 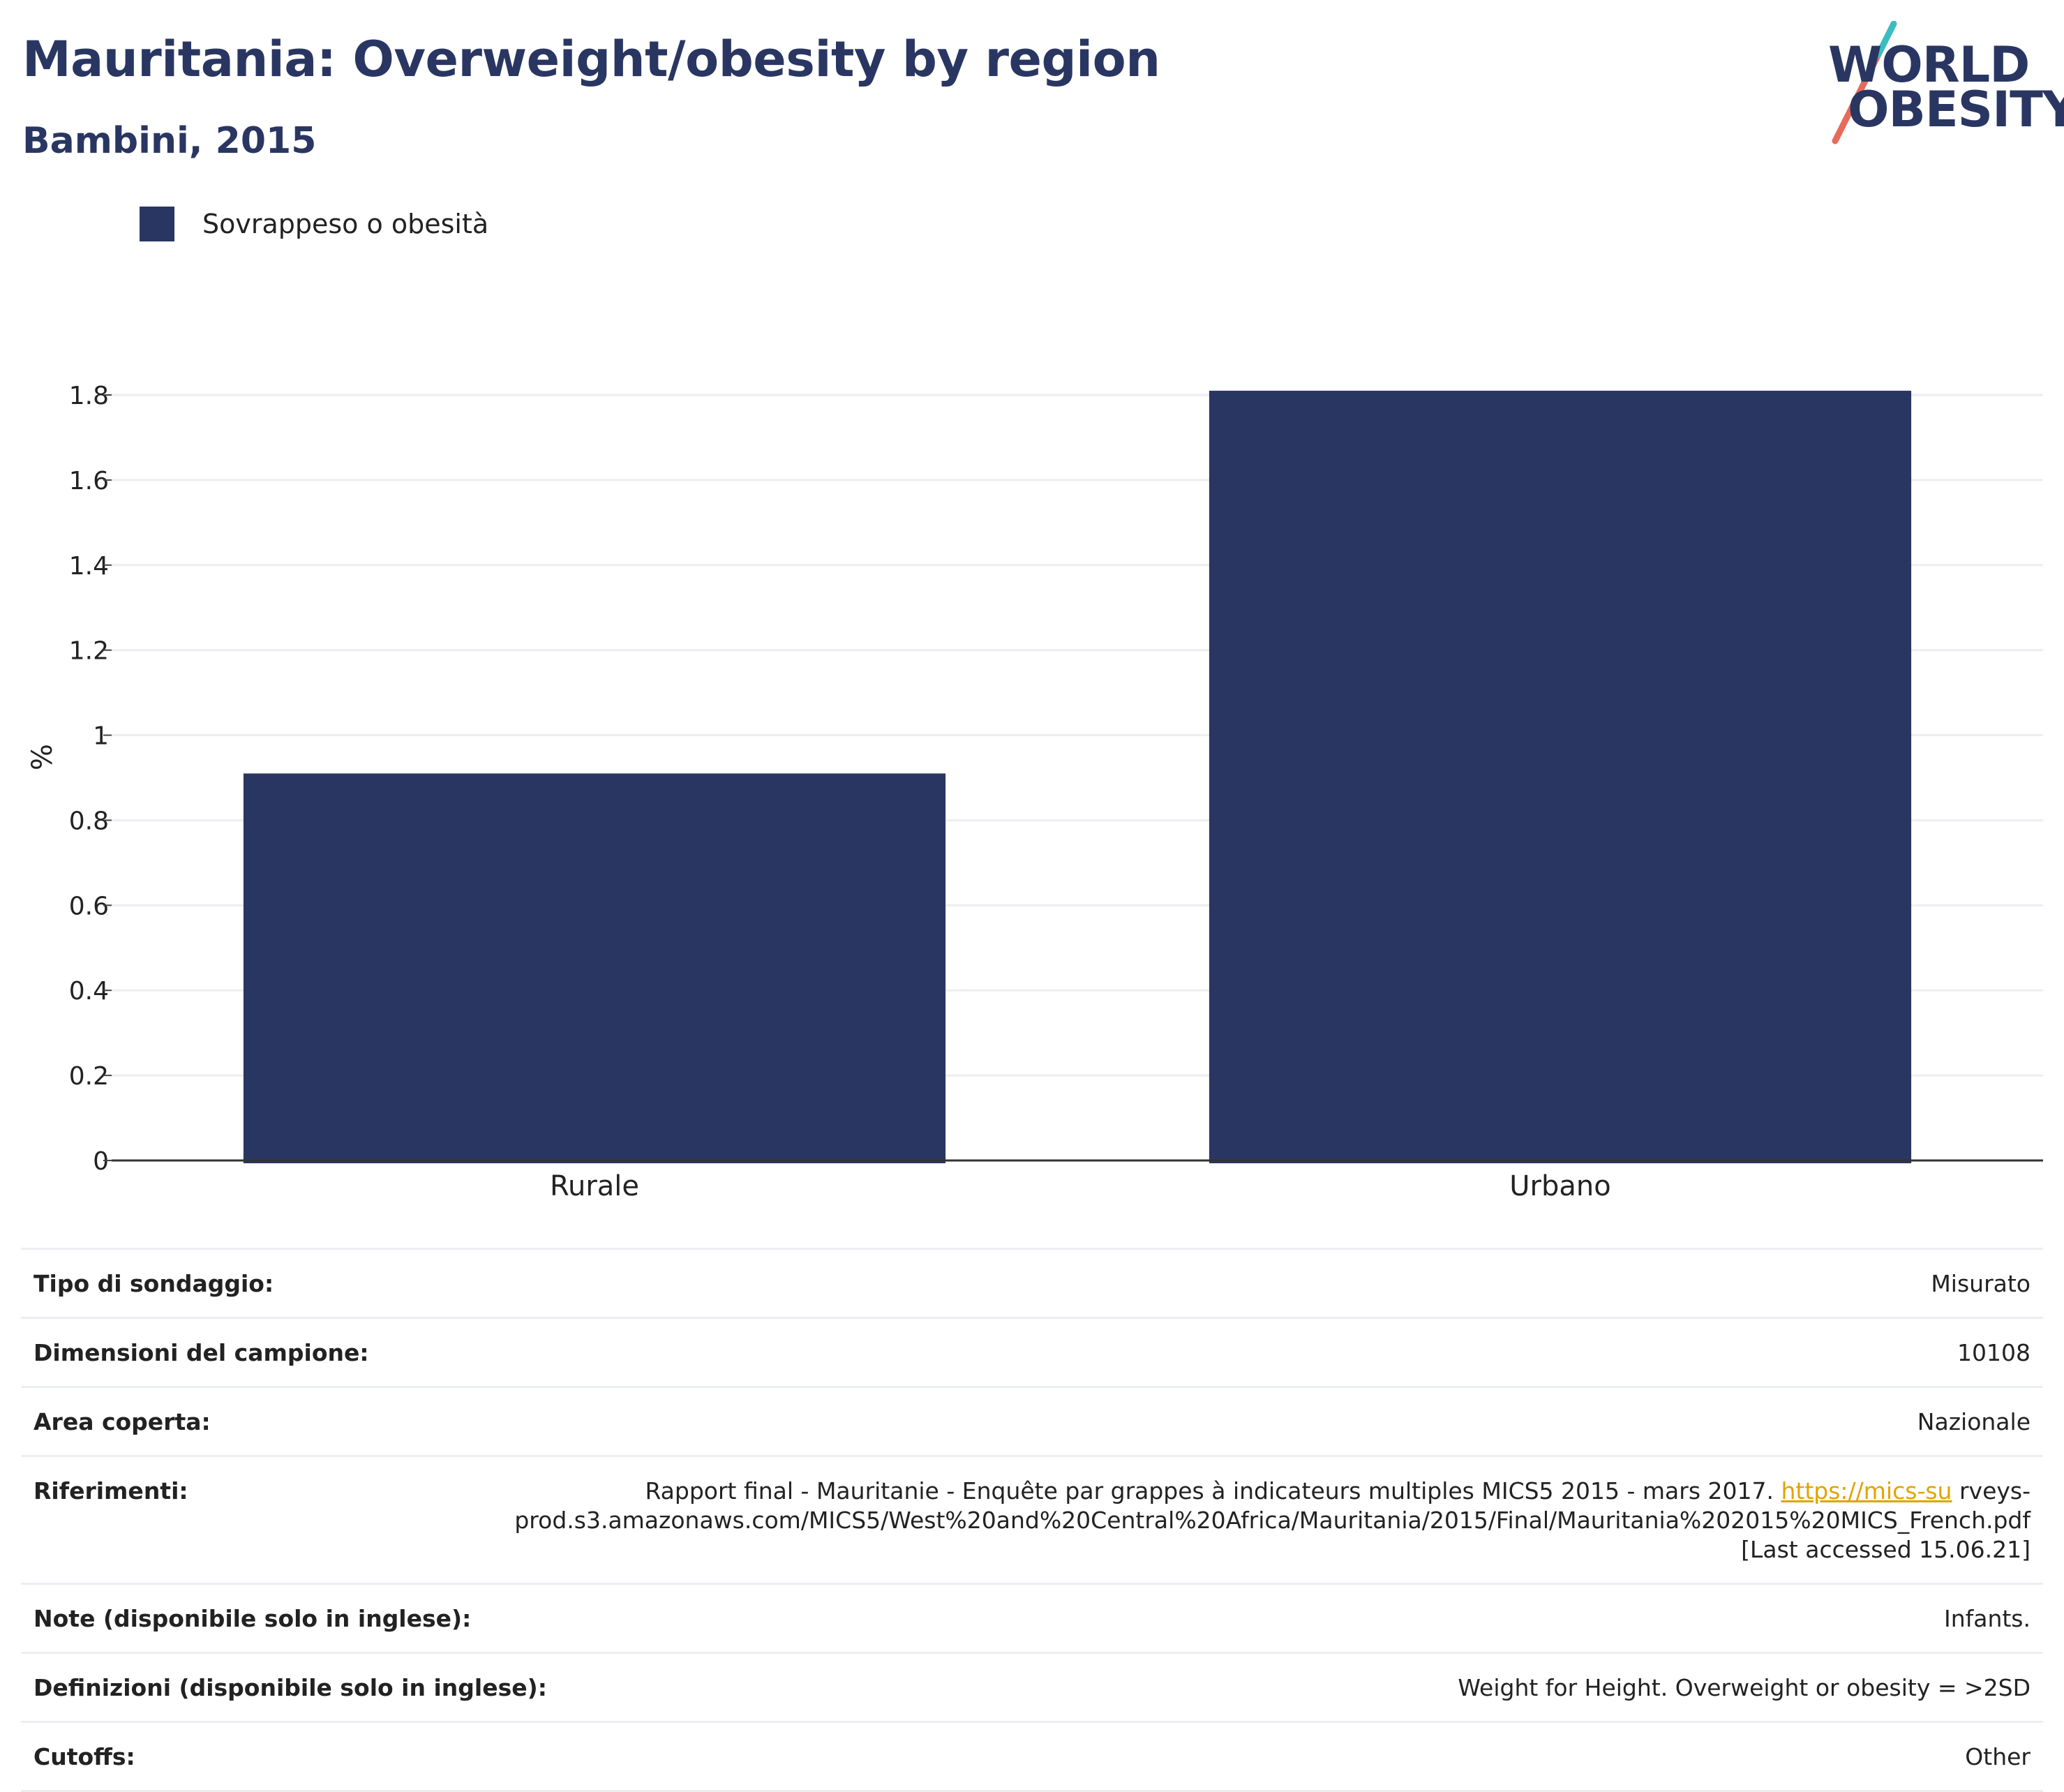 What do you see at coordinates (89, 481) in the screenshot?
I see `y-tick-label: 1.6` at bounding box center [89, 481].